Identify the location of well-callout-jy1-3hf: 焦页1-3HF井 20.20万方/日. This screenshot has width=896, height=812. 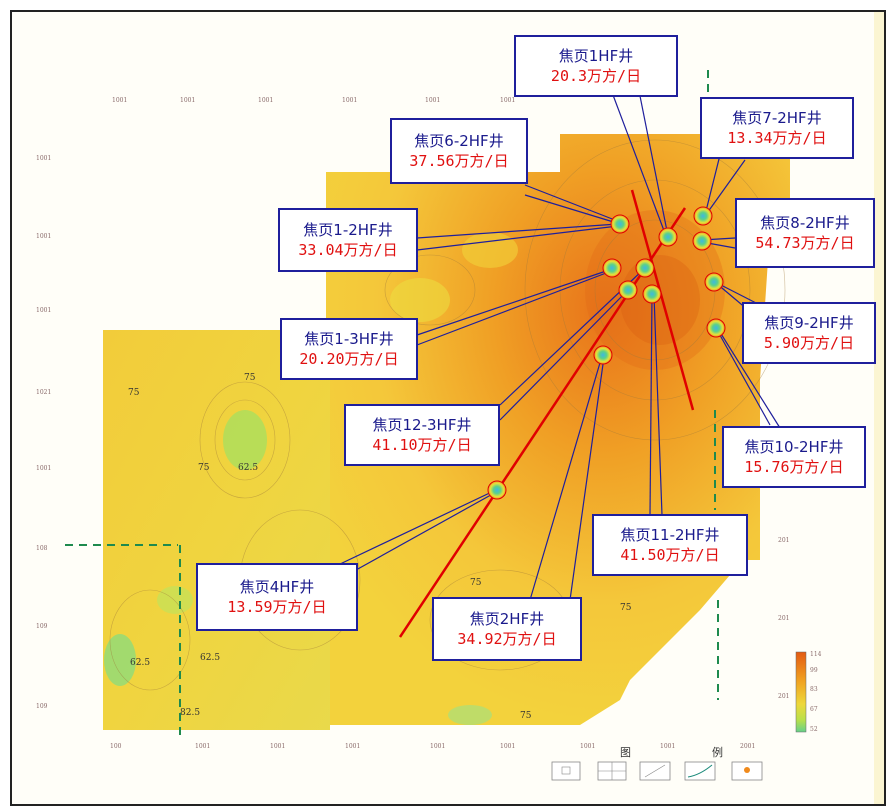
(349, 349).